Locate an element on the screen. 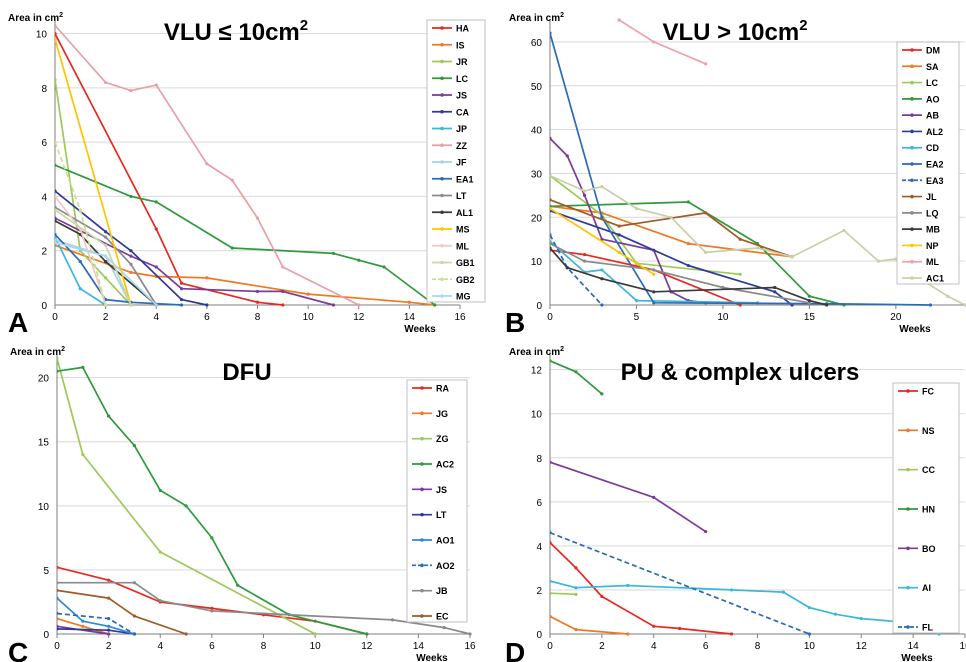 The image size is (966, 662). data-point-bo is located at coordinates (706, 531).